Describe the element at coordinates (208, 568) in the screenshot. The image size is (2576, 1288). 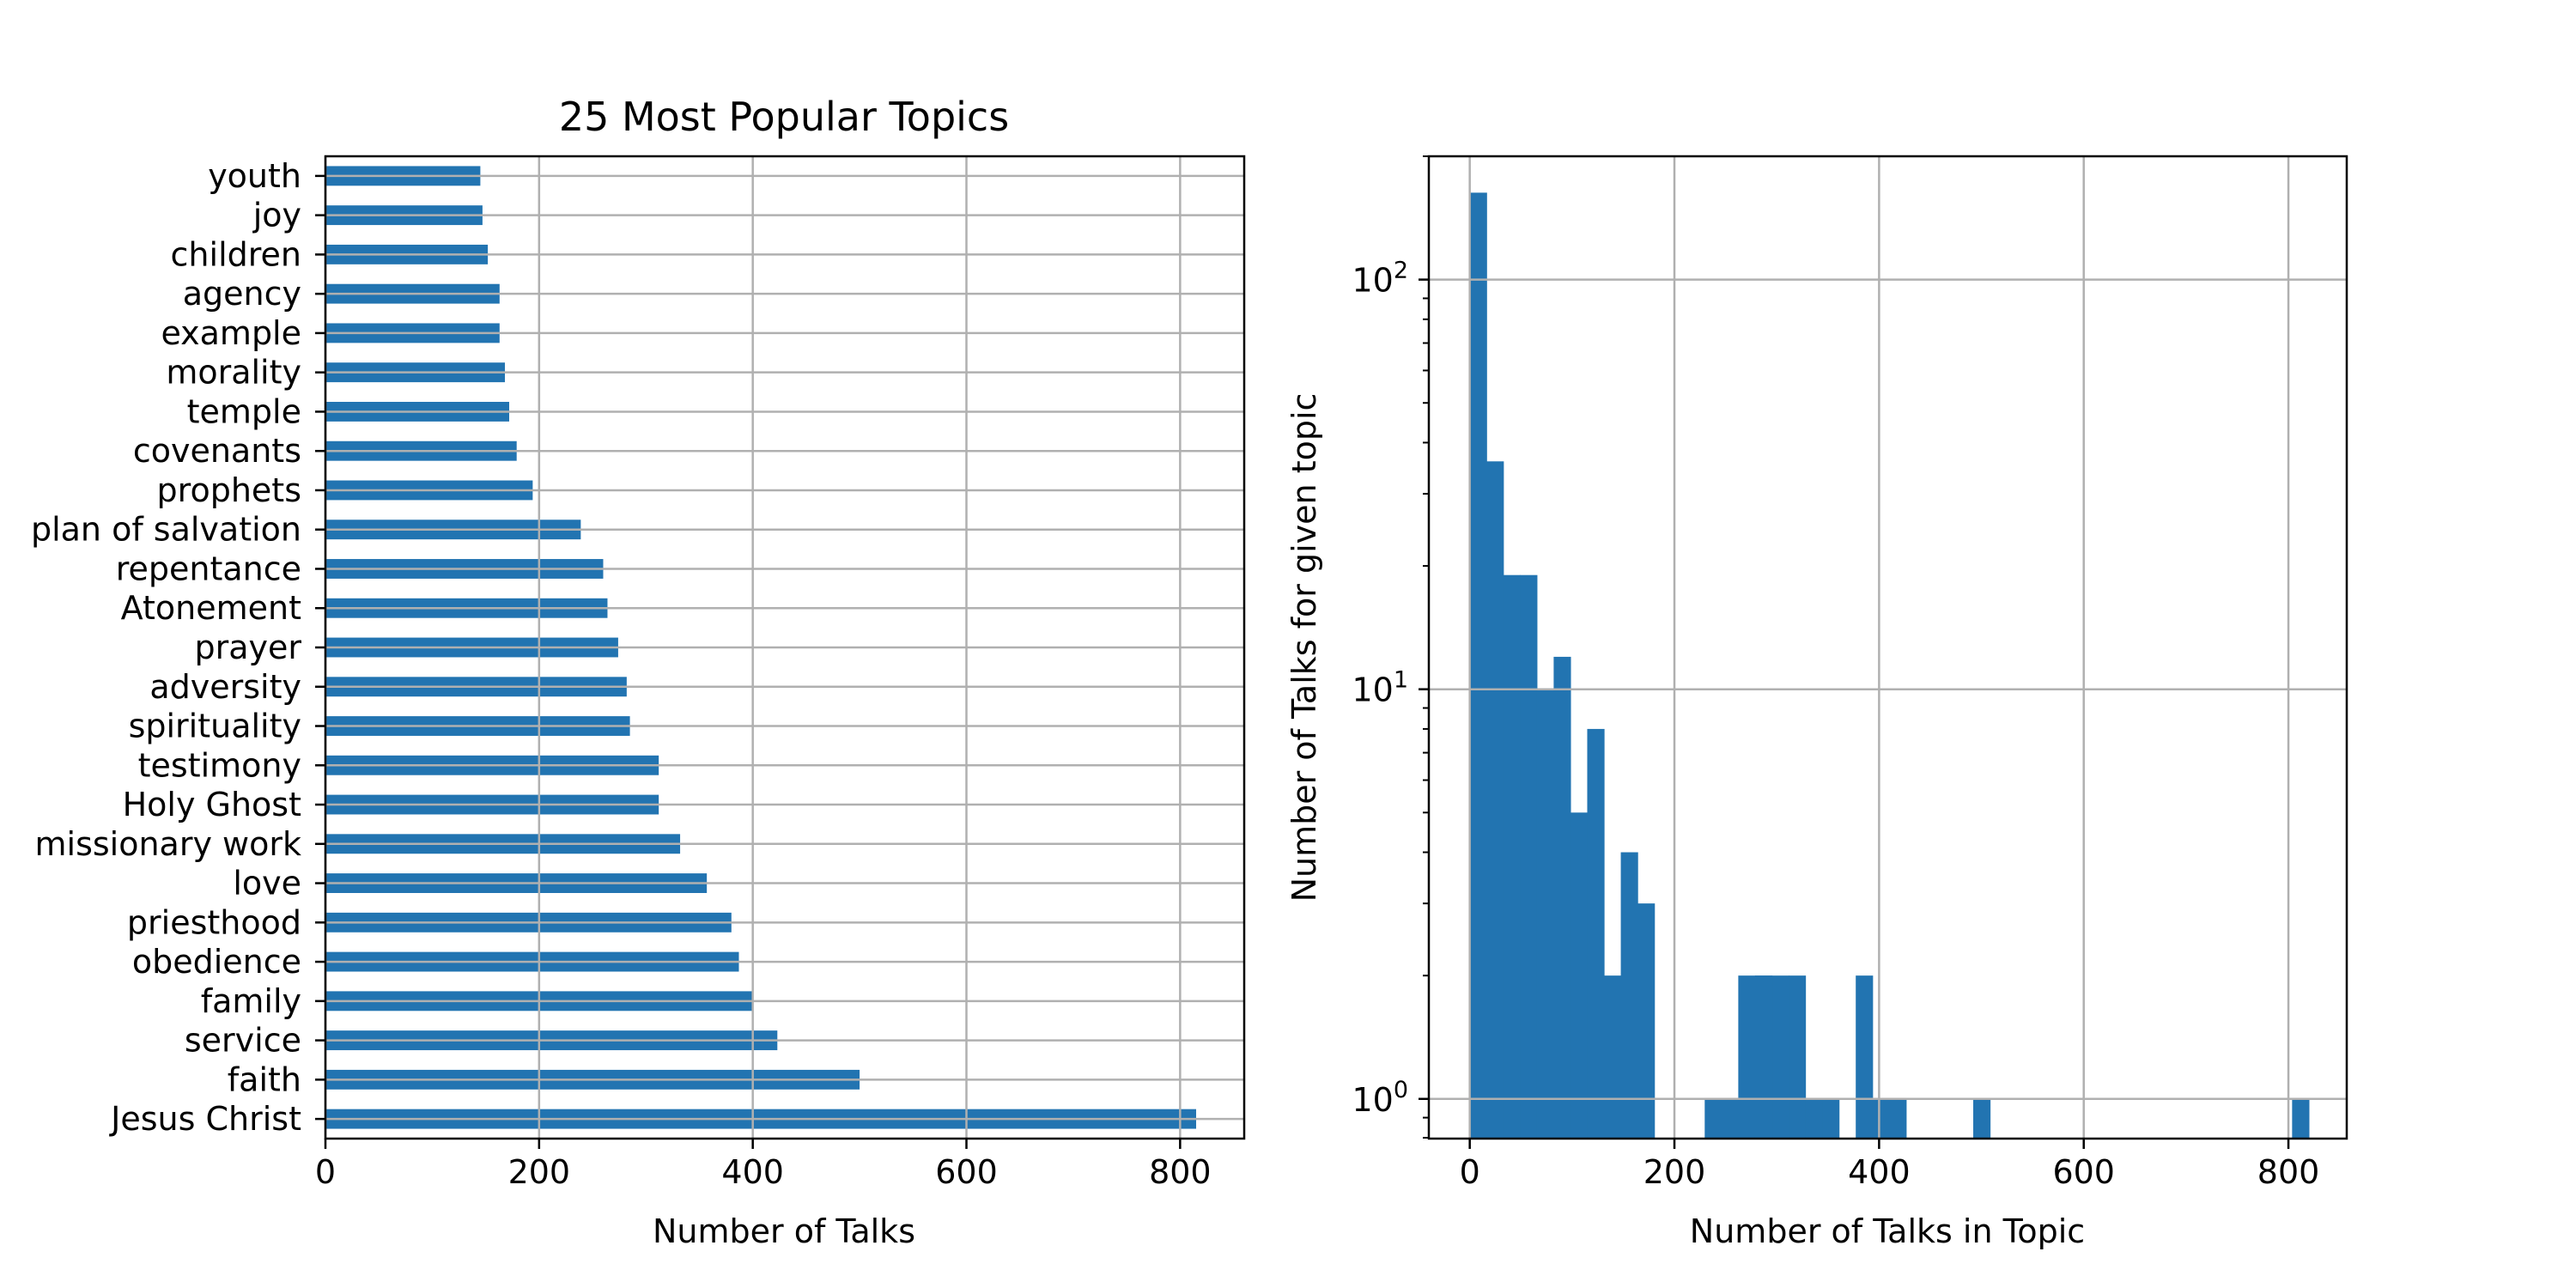
I see `bar-chart-category-label: repentance` at that location.